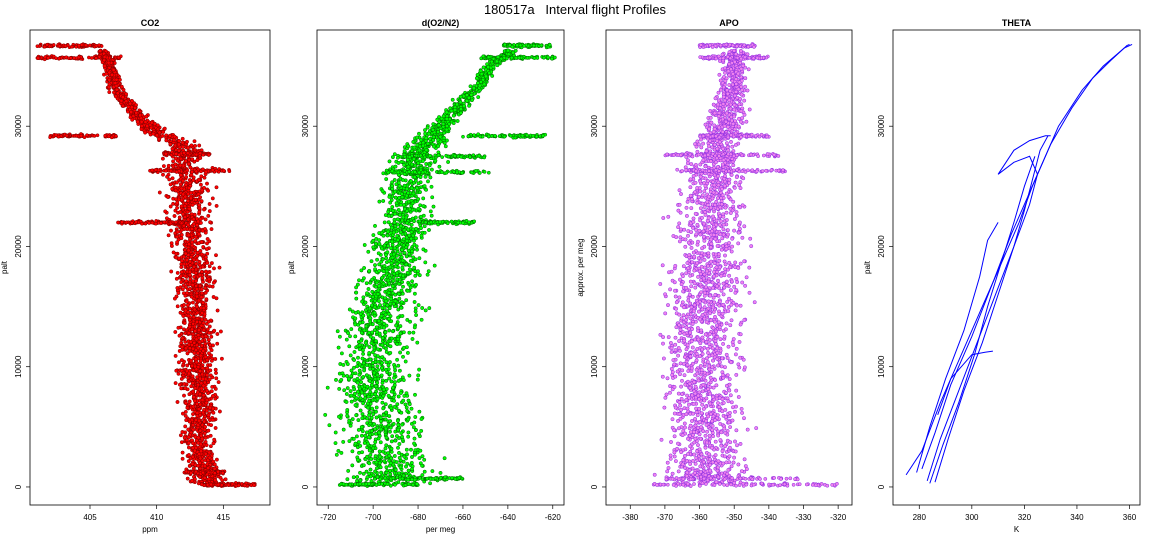 The height and width of the screenshot is (550, 1150). What do you see at coordinates (224, 517) in the screenshot?
I see `x-tick-label: 415` at bounding box center [224, 517].